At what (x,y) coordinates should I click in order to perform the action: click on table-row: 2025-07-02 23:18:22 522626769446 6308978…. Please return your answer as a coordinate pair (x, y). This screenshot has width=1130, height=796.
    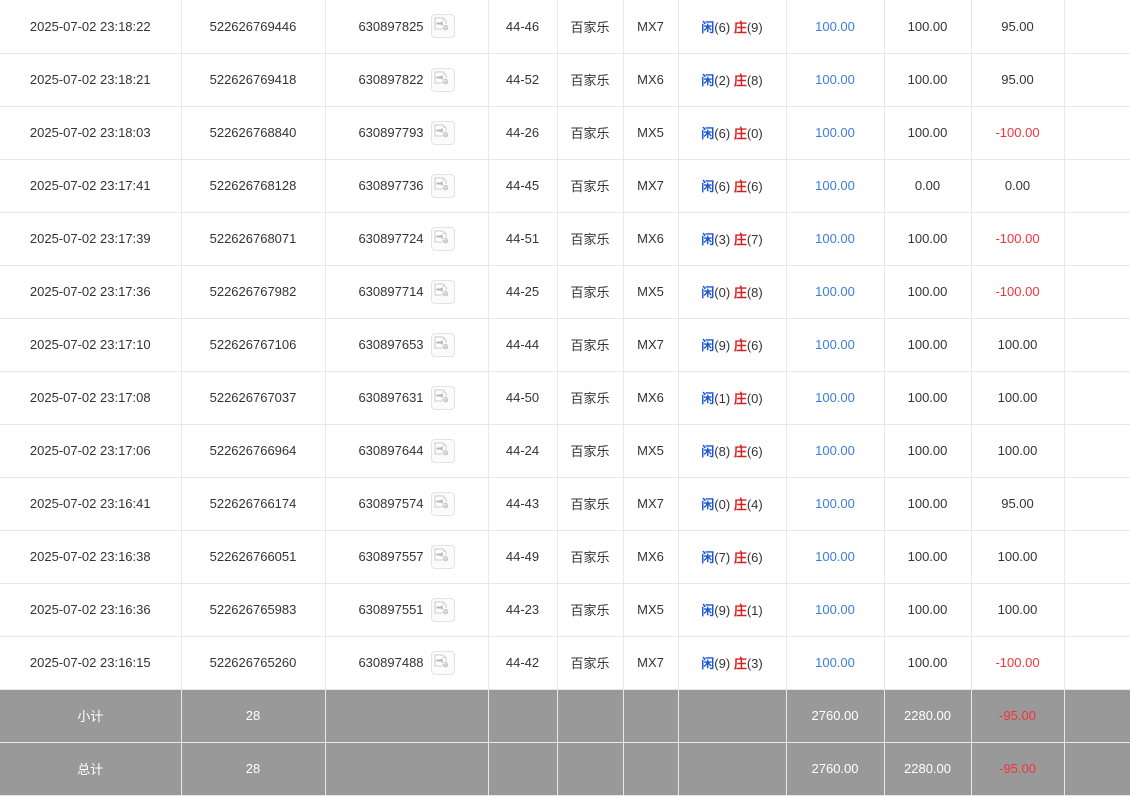
    Looking at the image, I should click on (565, 27).